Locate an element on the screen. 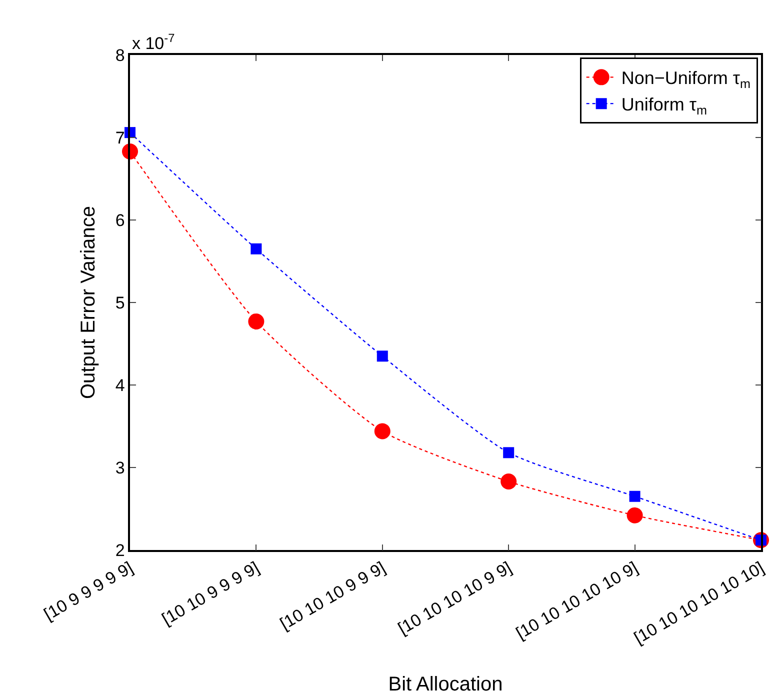  y-tick-label: 2 is located at coordinates (120, 550).